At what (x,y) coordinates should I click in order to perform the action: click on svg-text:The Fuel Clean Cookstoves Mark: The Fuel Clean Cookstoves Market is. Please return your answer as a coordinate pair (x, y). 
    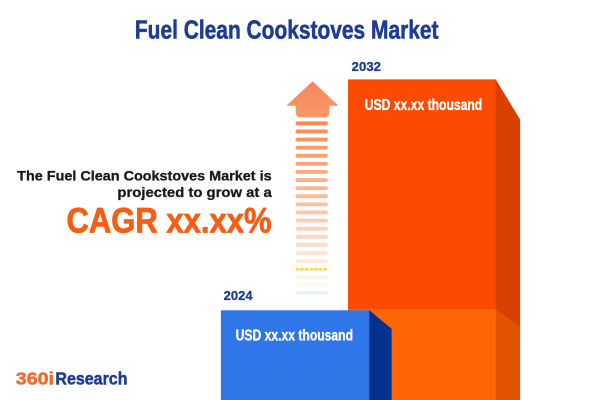
    Looking at the image, I should click on (144, 177).